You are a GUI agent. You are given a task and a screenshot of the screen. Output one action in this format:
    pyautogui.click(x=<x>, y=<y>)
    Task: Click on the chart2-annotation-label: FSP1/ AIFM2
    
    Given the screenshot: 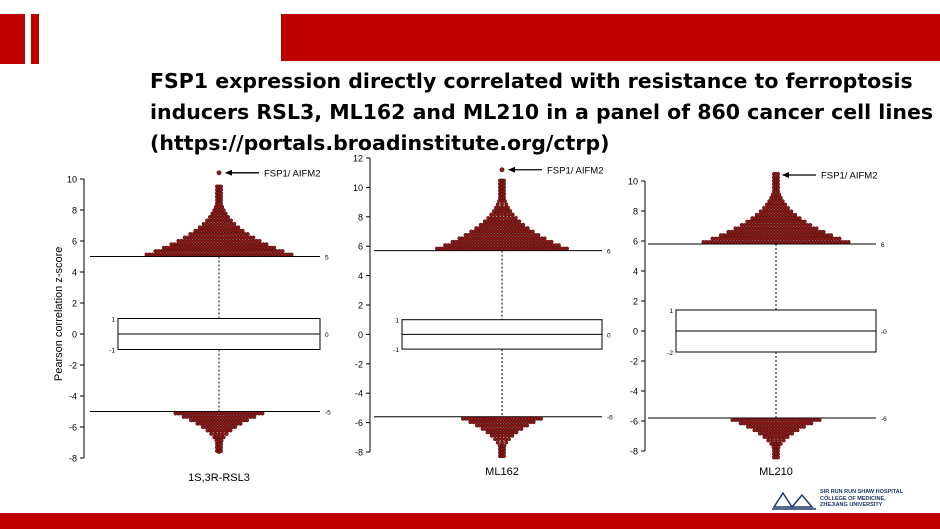 What is the action you would take?
    pyautogui.click(x=575, y=170)
    